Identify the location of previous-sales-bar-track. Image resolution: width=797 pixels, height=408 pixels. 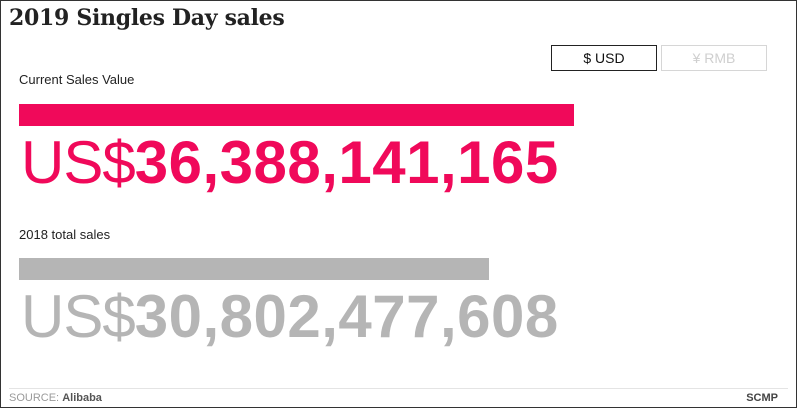
(302, 269).